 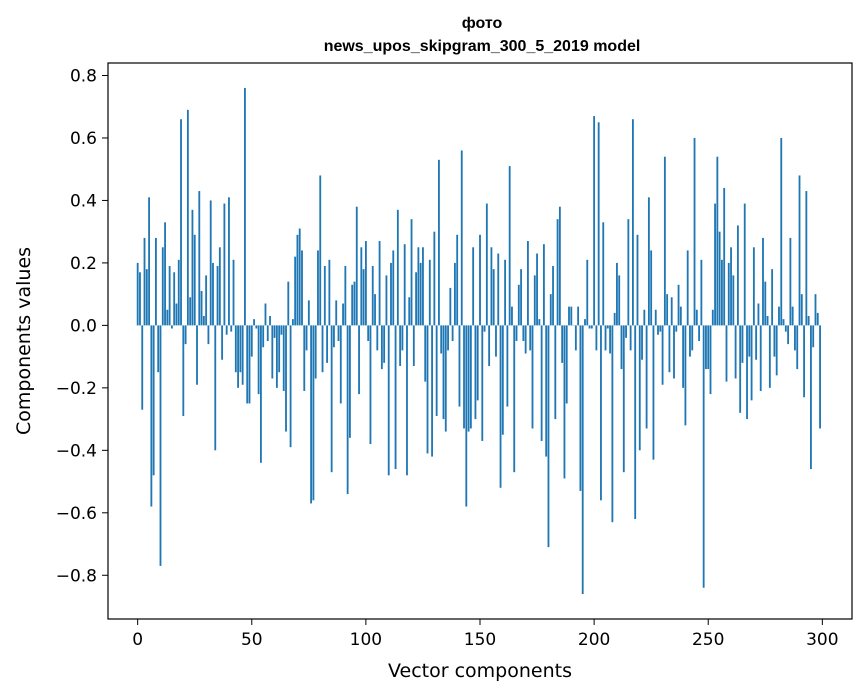 I want to click on x-tick-label: 300, so click(x=822, y=640).